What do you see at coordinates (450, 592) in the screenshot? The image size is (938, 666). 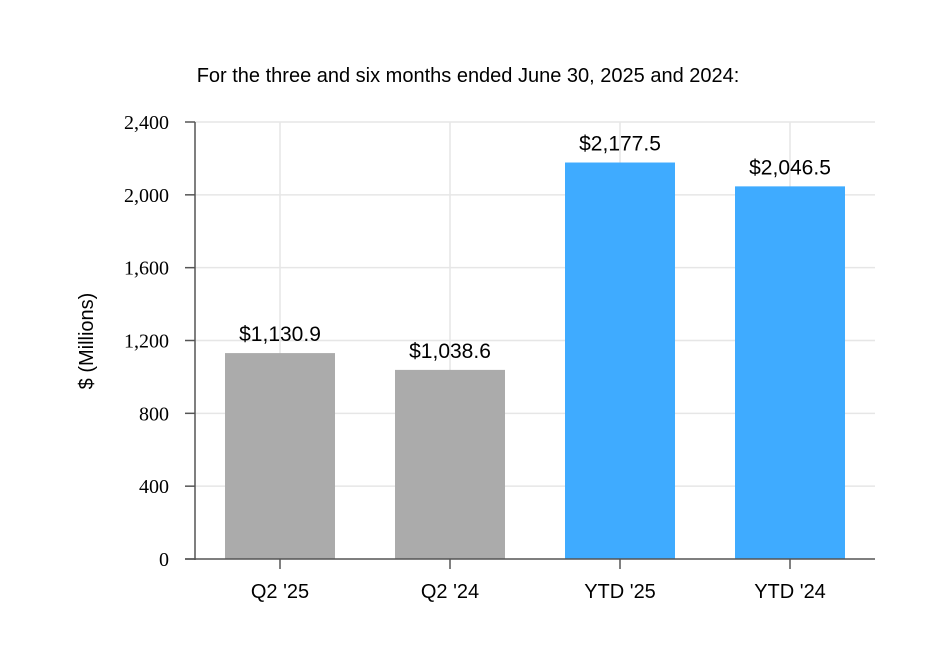 I see `x-tick-label: Q2 '24` at bounding box center [450, 592].